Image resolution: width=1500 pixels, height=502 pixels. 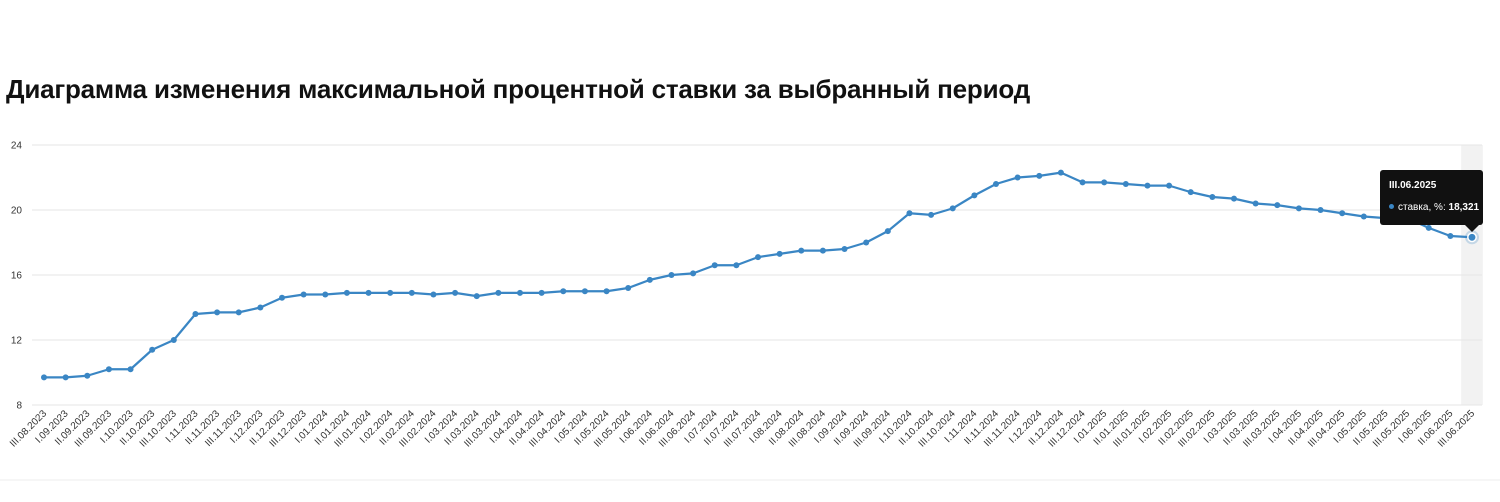 I want to click on y-tick-label: 16, so click(x=17, y=276).